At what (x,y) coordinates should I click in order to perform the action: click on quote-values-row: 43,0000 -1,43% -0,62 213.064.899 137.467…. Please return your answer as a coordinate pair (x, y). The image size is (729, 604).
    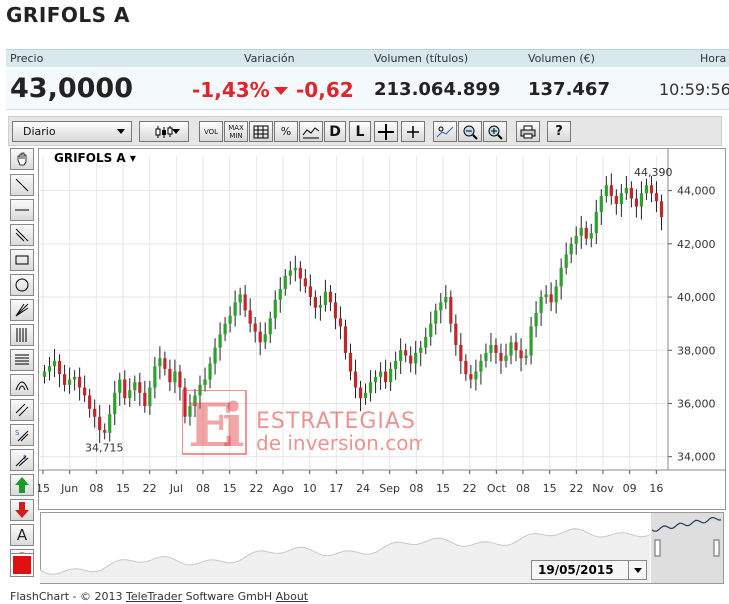
    Looking at the image, I should click on (367, 89).